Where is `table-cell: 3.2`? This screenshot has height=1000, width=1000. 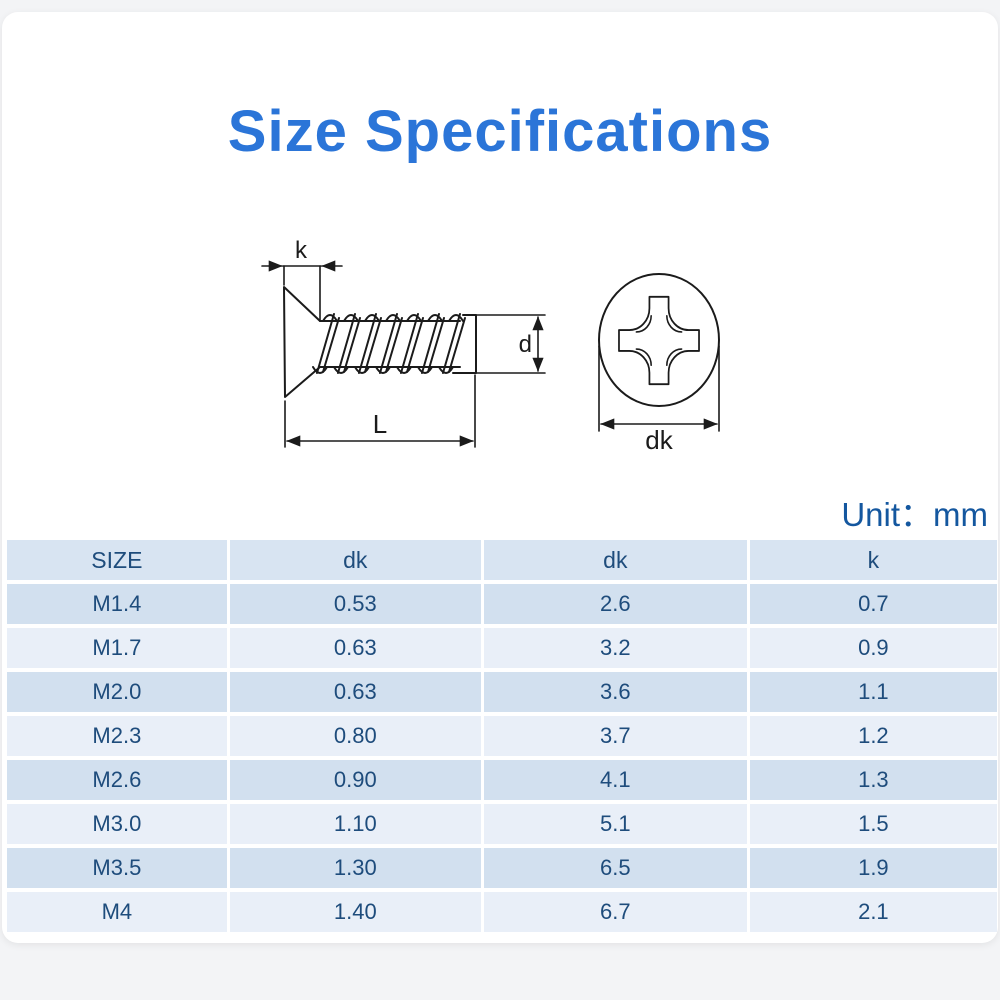
table-cell: 3.2 is located at coordinates (615, 648).